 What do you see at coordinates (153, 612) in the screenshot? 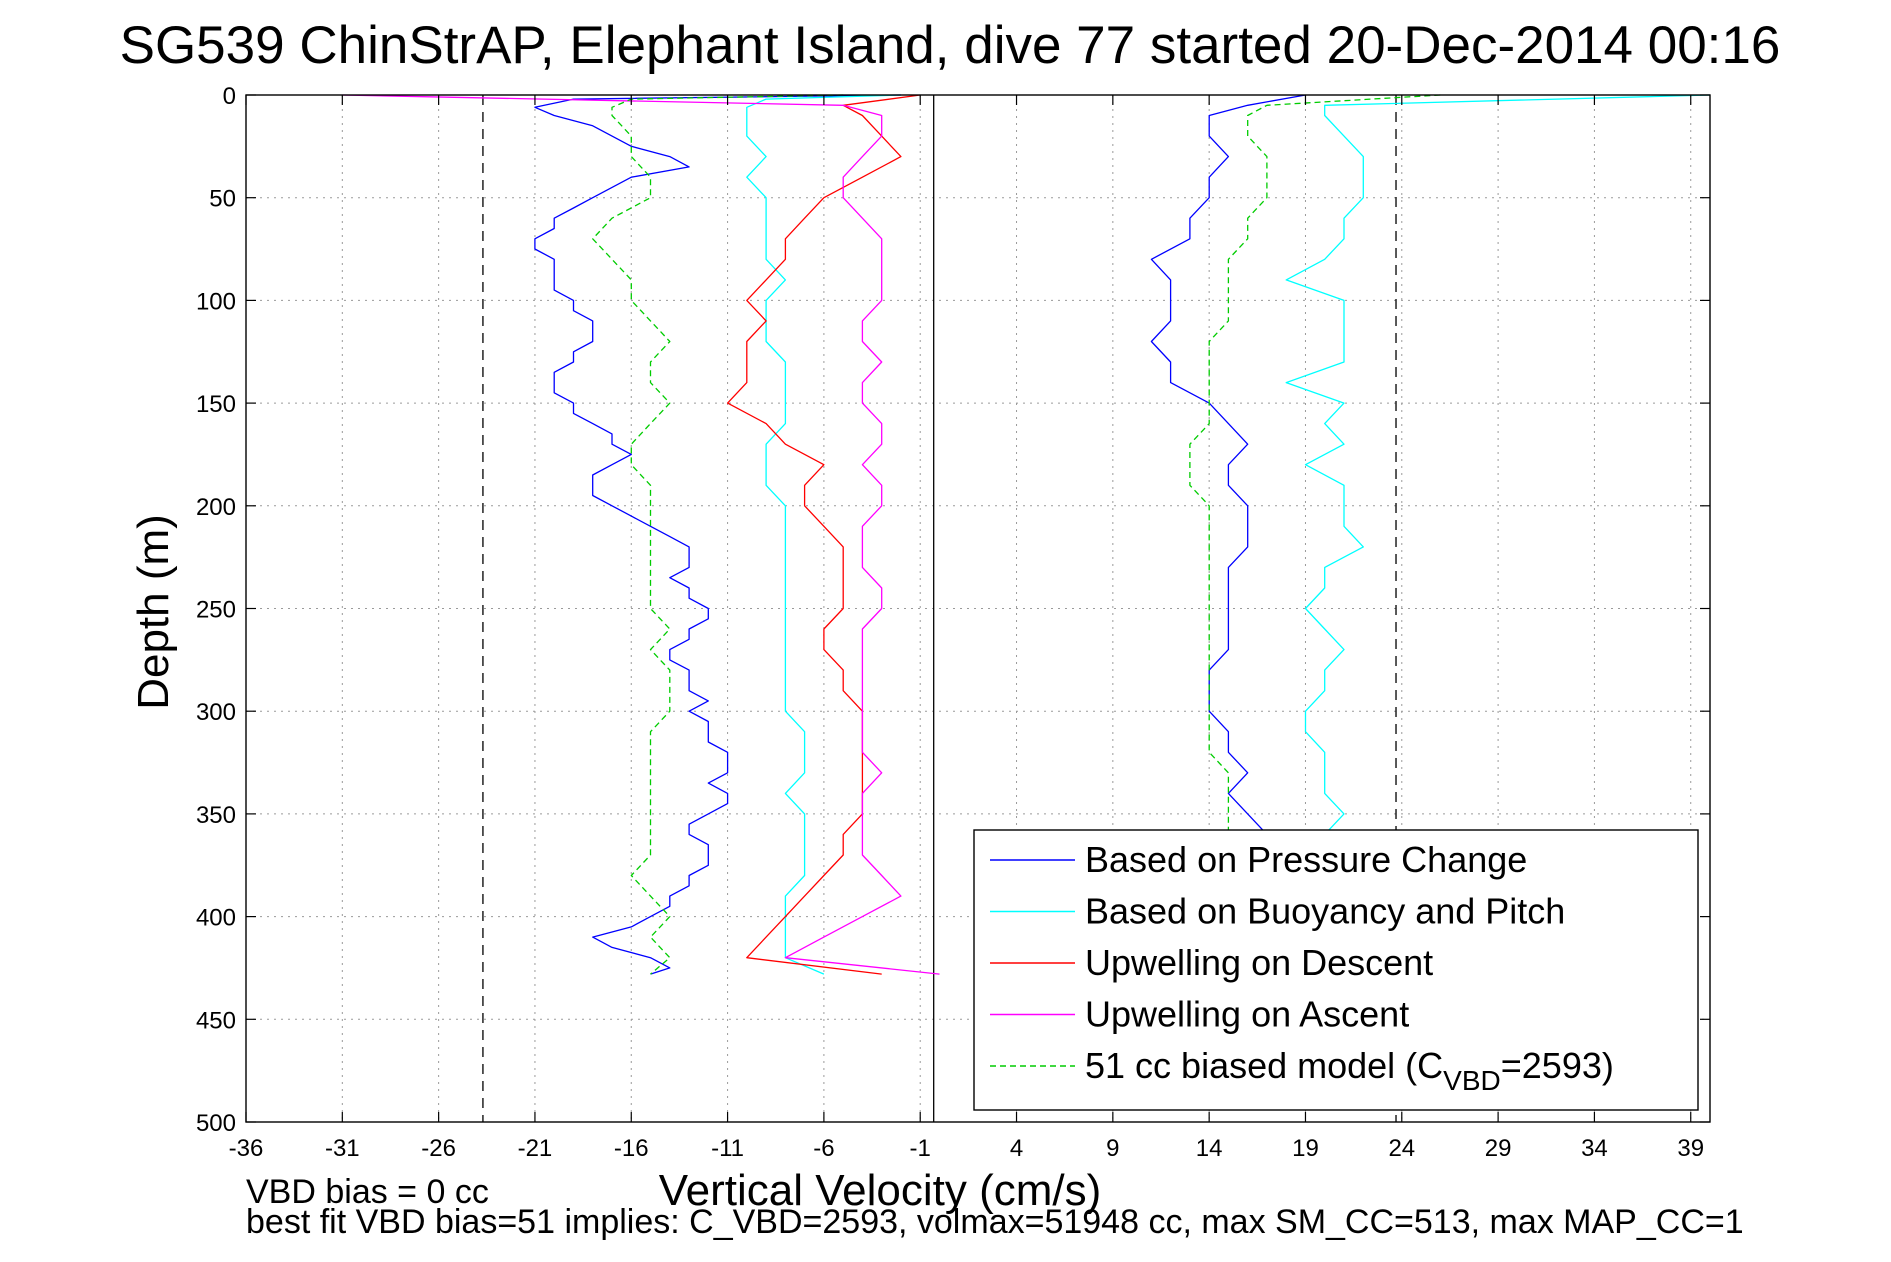
I see `y-axis-label: Depth (m)` at bounding box center [153, 612].